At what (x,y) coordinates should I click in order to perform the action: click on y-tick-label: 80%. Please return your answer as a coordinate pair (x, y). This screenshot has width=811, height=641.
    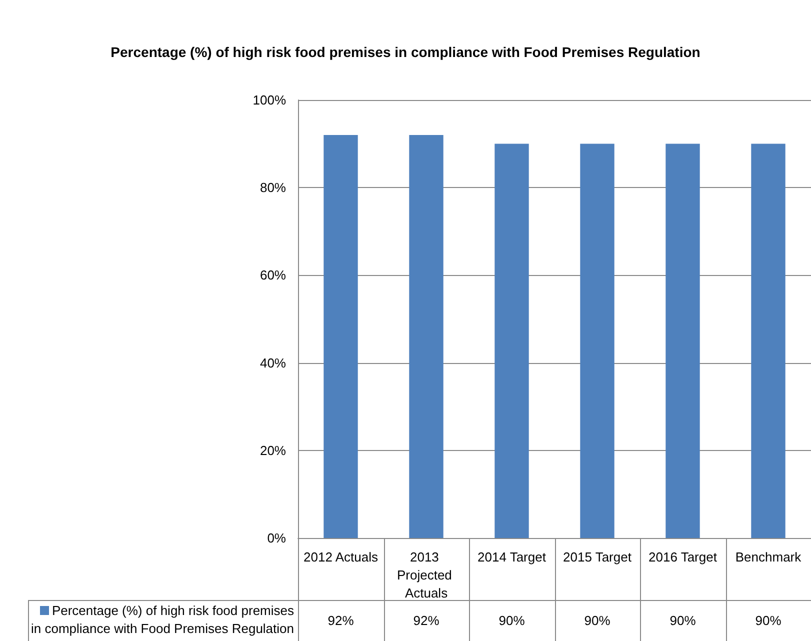
    Looking at the image, I should click on (273, 188).